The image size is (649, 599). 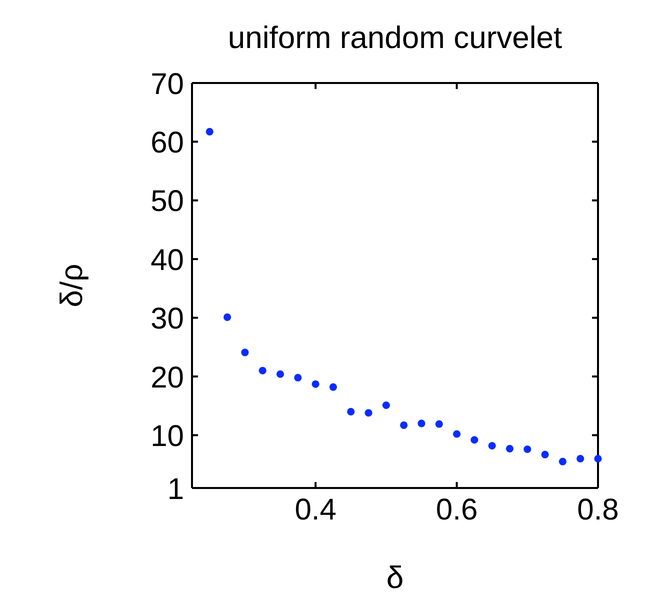 I want to click on y-tick-label: 30, so click(x=167, y=319).